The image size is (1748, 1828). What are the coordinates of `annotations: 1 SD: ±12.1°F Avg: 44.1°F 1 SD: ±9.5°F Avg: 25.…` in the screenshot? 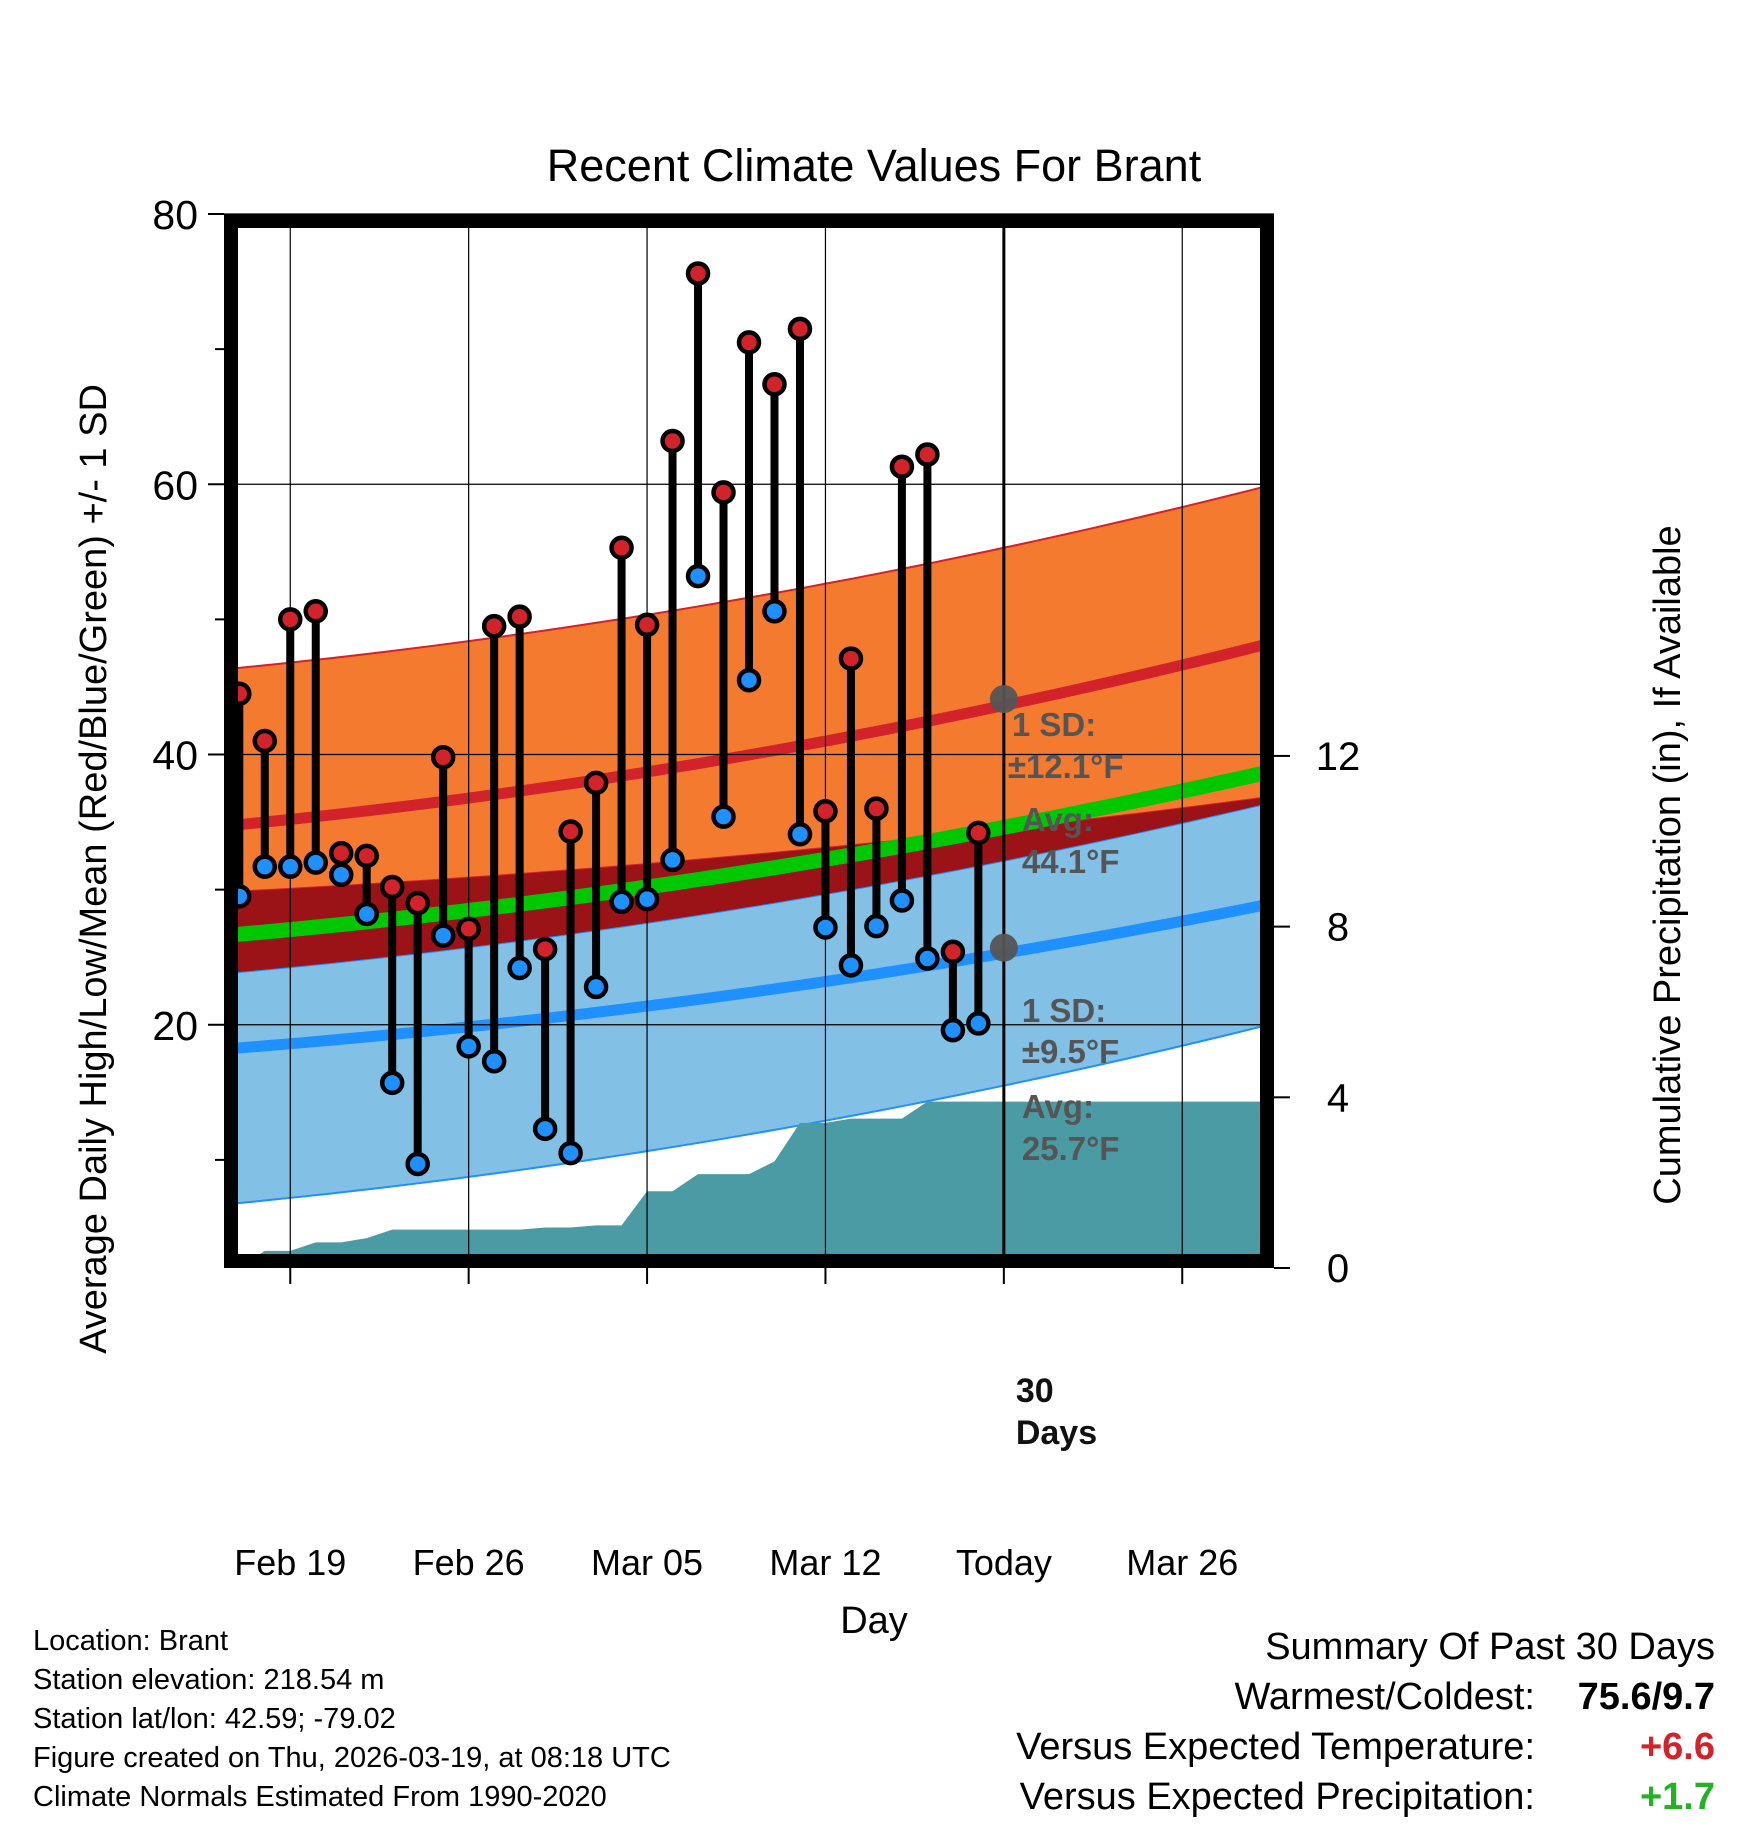 It's located at (1056, 1068).